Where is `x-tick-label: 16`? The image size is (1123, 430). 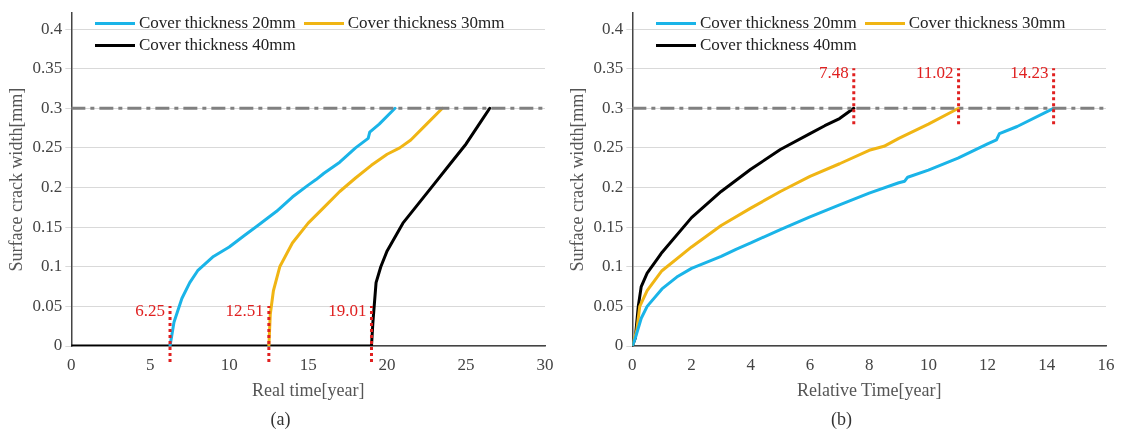 x-tick-label: 16 is located at coordinates (1106, 364).